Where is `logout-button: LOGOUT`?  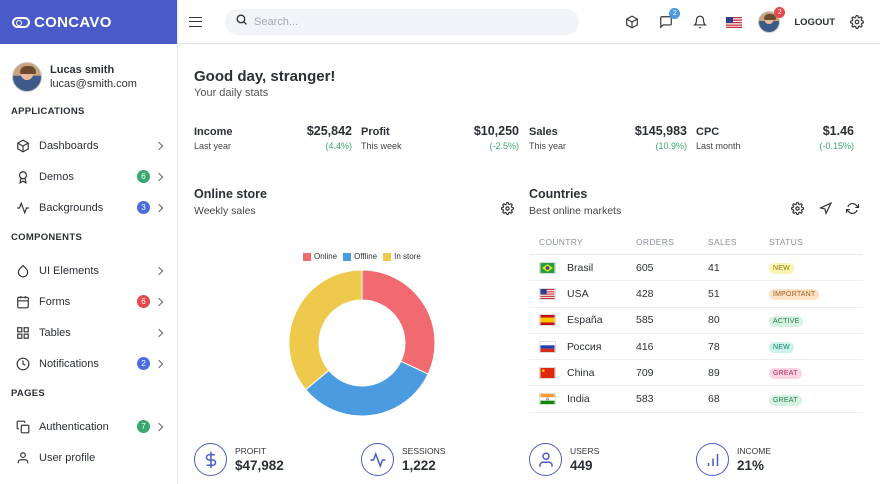 logout-button: LOGOUT is located at coordinates (814, 22).